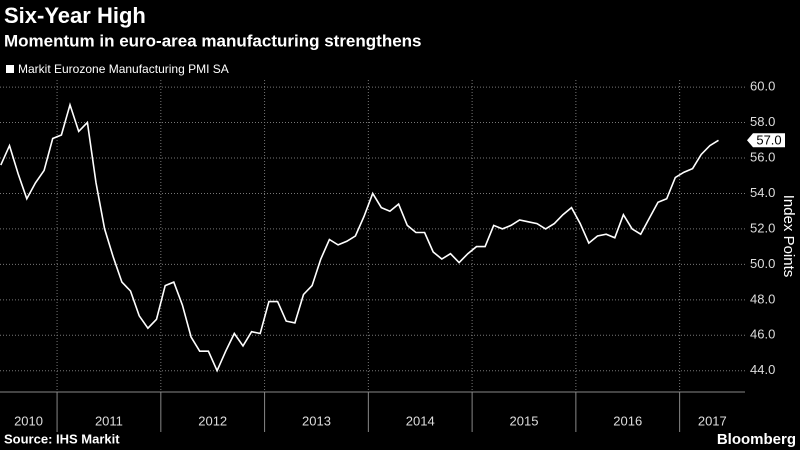 This screenshot has height=450, width=800. I want to click on y-tick-label: 46.0, so click(762, 334).